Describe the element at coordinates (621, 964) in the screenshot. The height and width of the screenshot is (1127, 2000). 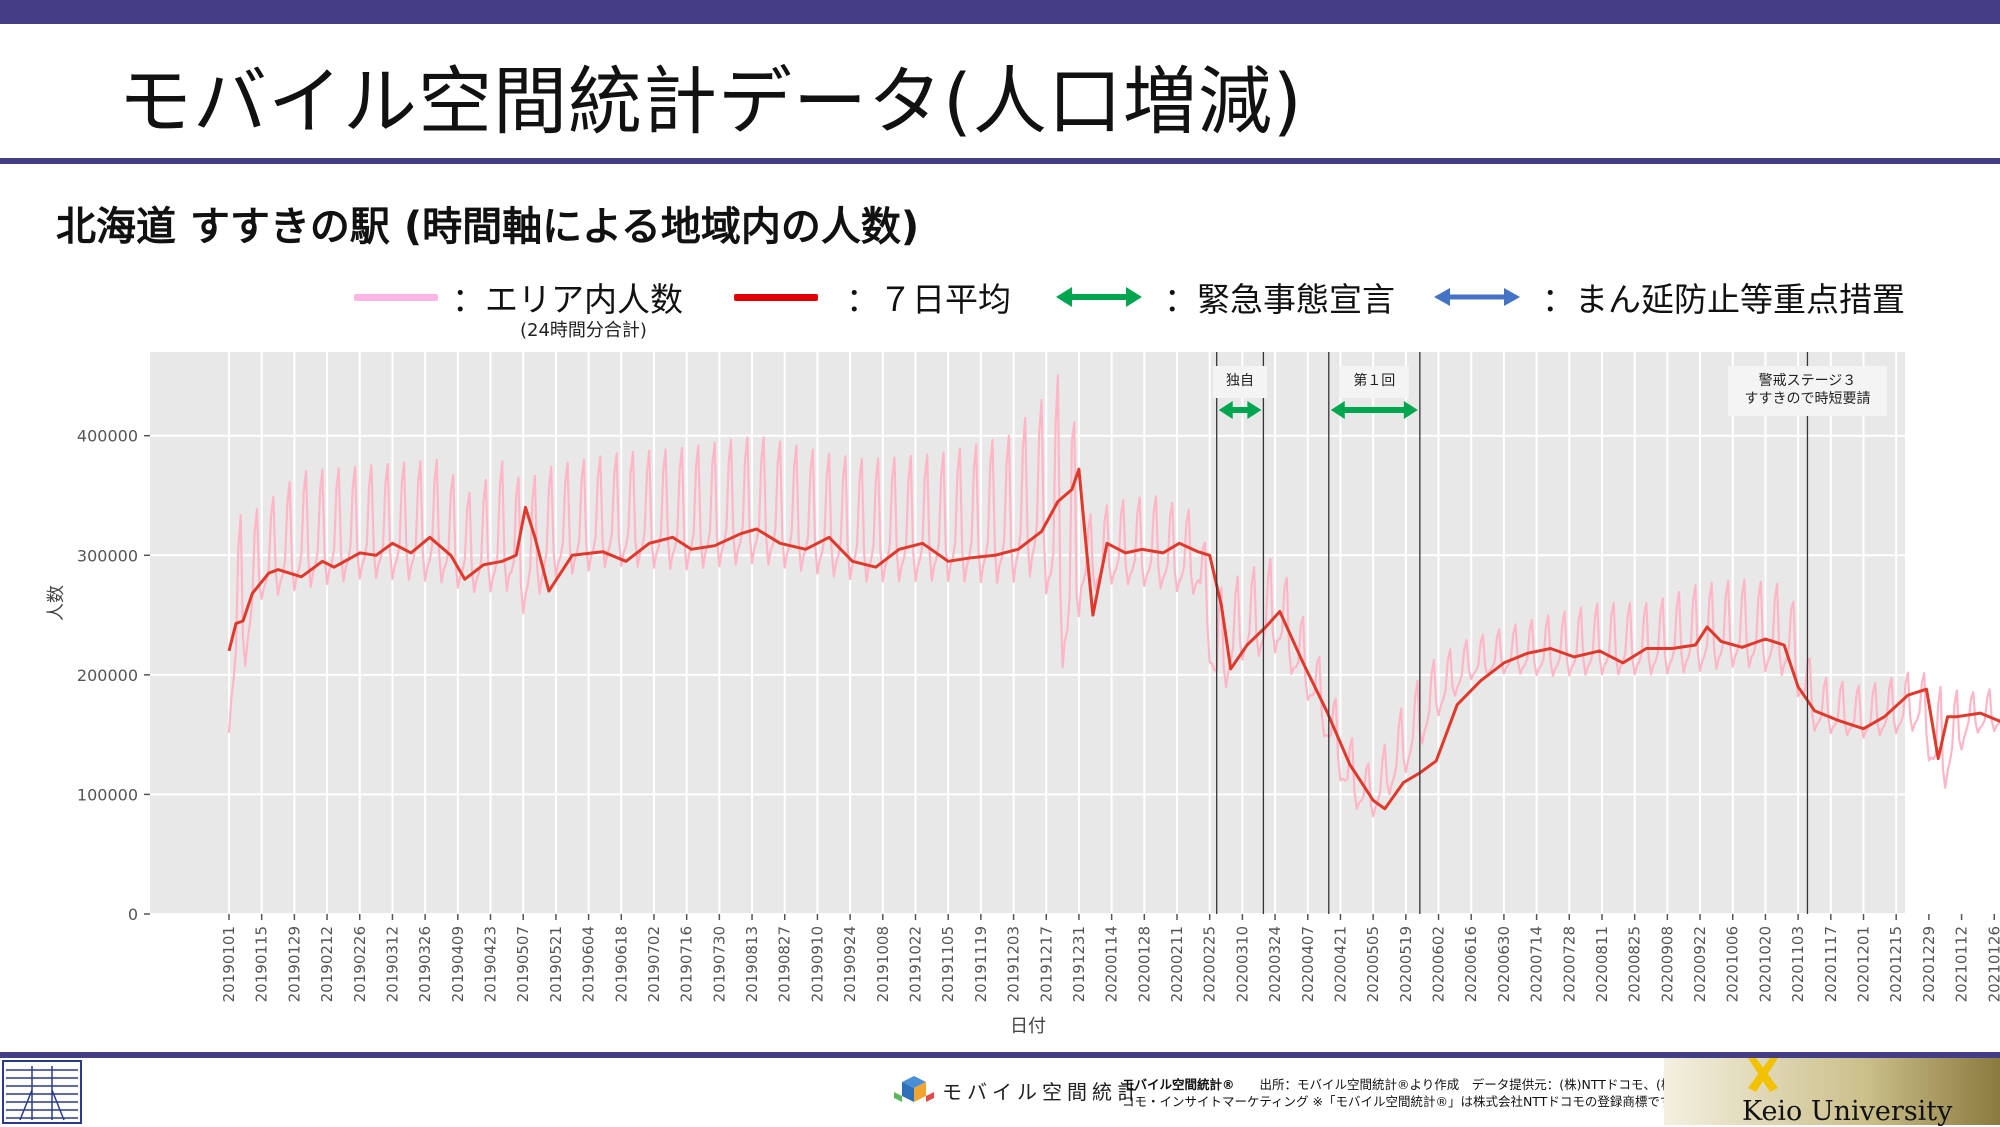
I see `x-tick-label: 20190618` at that location.